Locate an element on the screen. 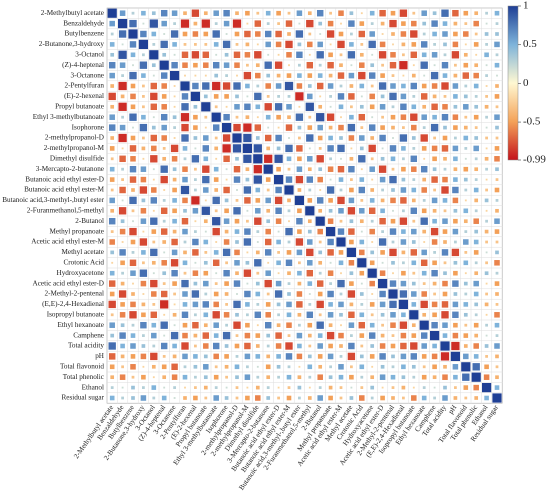 Image resolution: width=550 pixels, height=494 pixels. colorbar-tick-label: 0 is located at coordinates (526, 83).